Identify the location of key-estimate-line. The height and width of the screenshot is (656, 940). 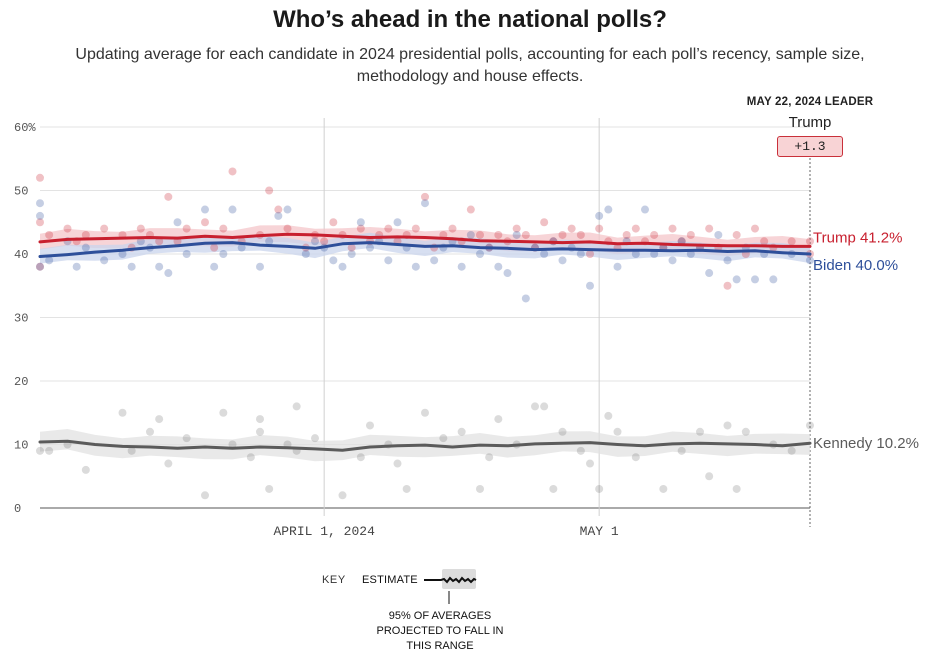
(450, 580).